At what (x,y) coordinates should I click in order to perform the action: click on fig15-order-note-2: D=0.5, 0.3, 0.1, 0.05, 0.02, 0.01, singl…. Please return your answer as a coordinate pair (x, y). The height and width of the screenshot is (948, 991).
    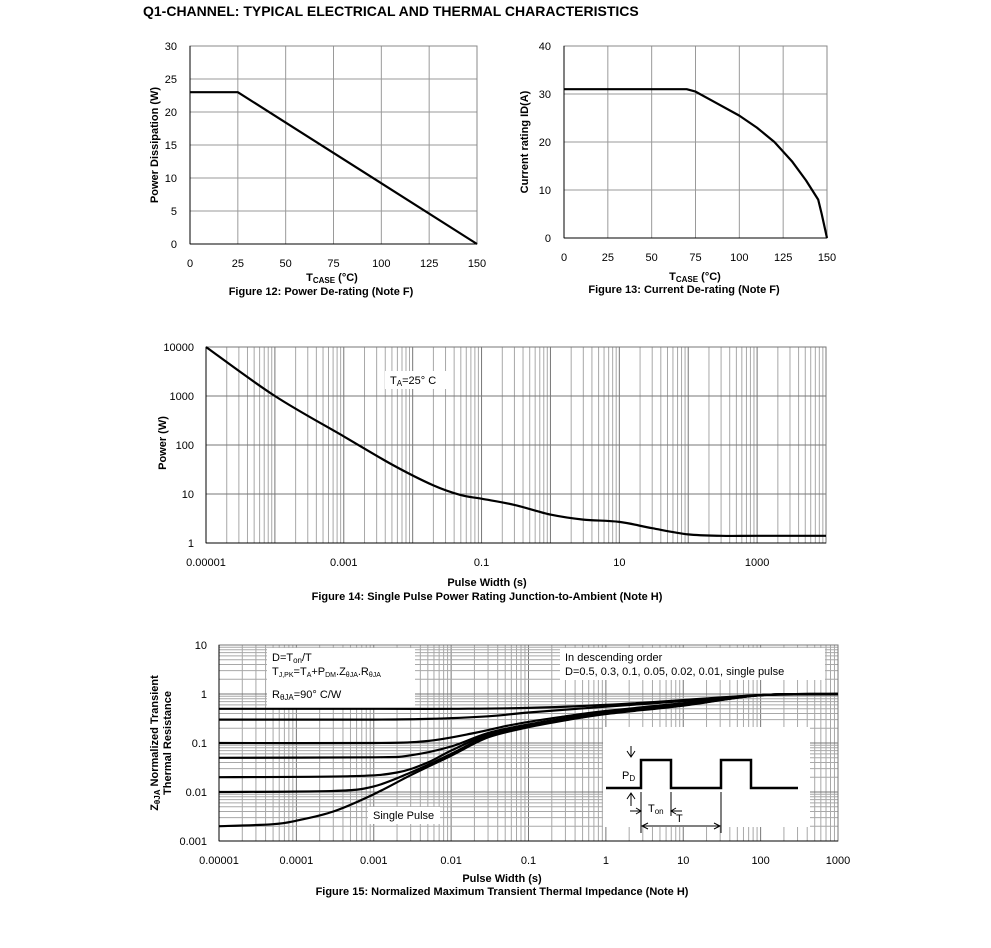
    Looking at the image, I should click on (674, 672).